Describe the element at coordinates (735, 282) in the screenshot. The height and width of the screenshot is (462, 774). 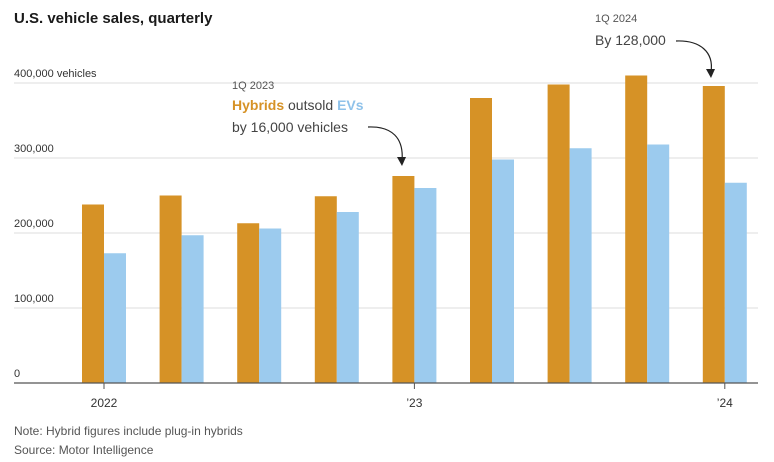
I see `bar-evs-1q-2024: EVs 1Q 2024: 267,000` at that location.